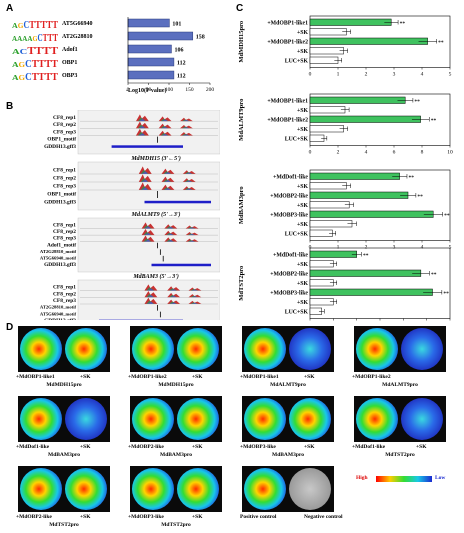 The width and height of the screenshot is (464, 533). I want to click on track-row-label: OBP1_motif, so click(61, 195).